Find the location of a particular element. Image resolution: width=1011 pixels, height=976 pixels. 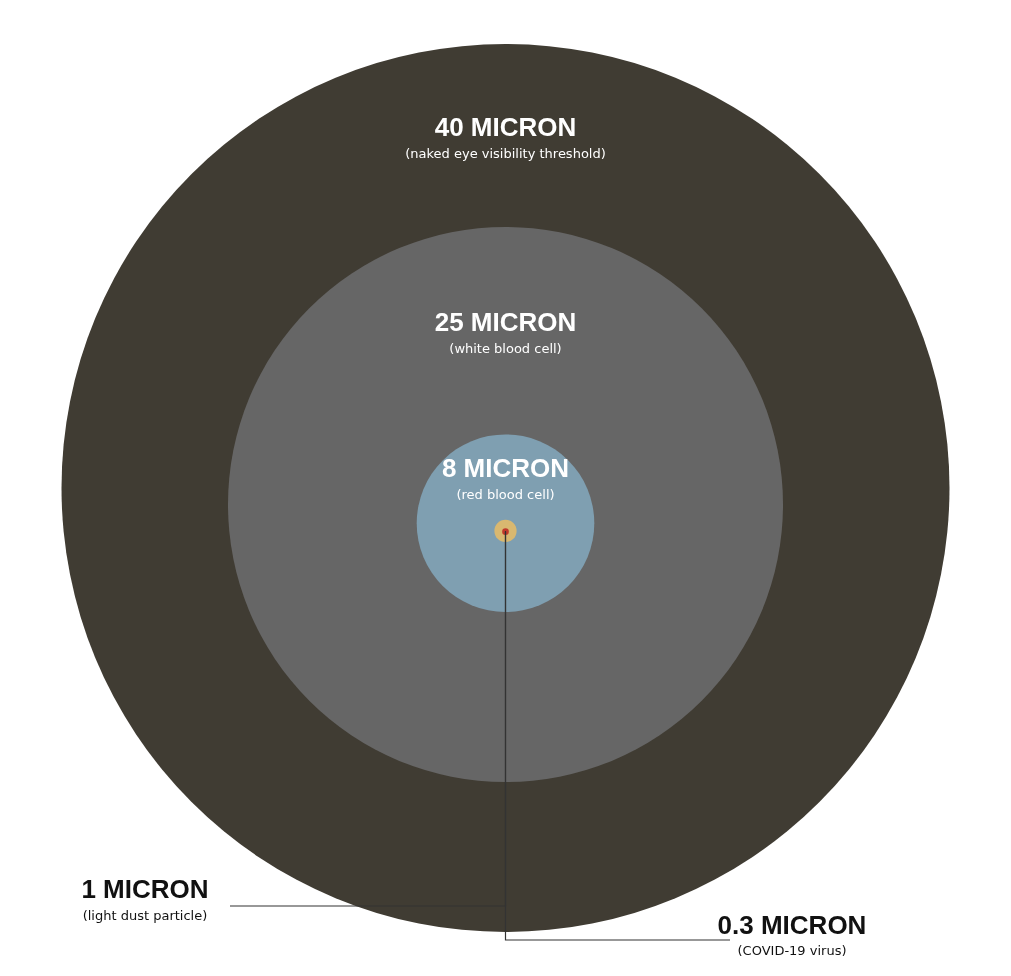

data-label: 1 MICRON is located at coordinates (145, 889).